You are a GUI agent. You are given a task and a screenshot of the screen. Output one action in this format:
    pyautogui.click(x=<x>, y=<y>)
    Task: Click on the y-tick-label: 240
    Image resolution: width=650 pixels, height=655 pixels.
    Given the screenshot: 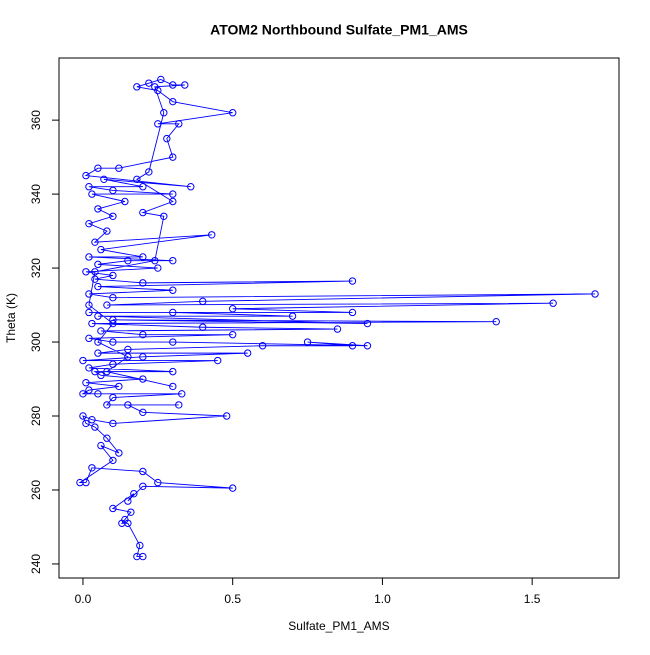 What is the action you would take?
    pyautogui.click(x=36, y=564)
    